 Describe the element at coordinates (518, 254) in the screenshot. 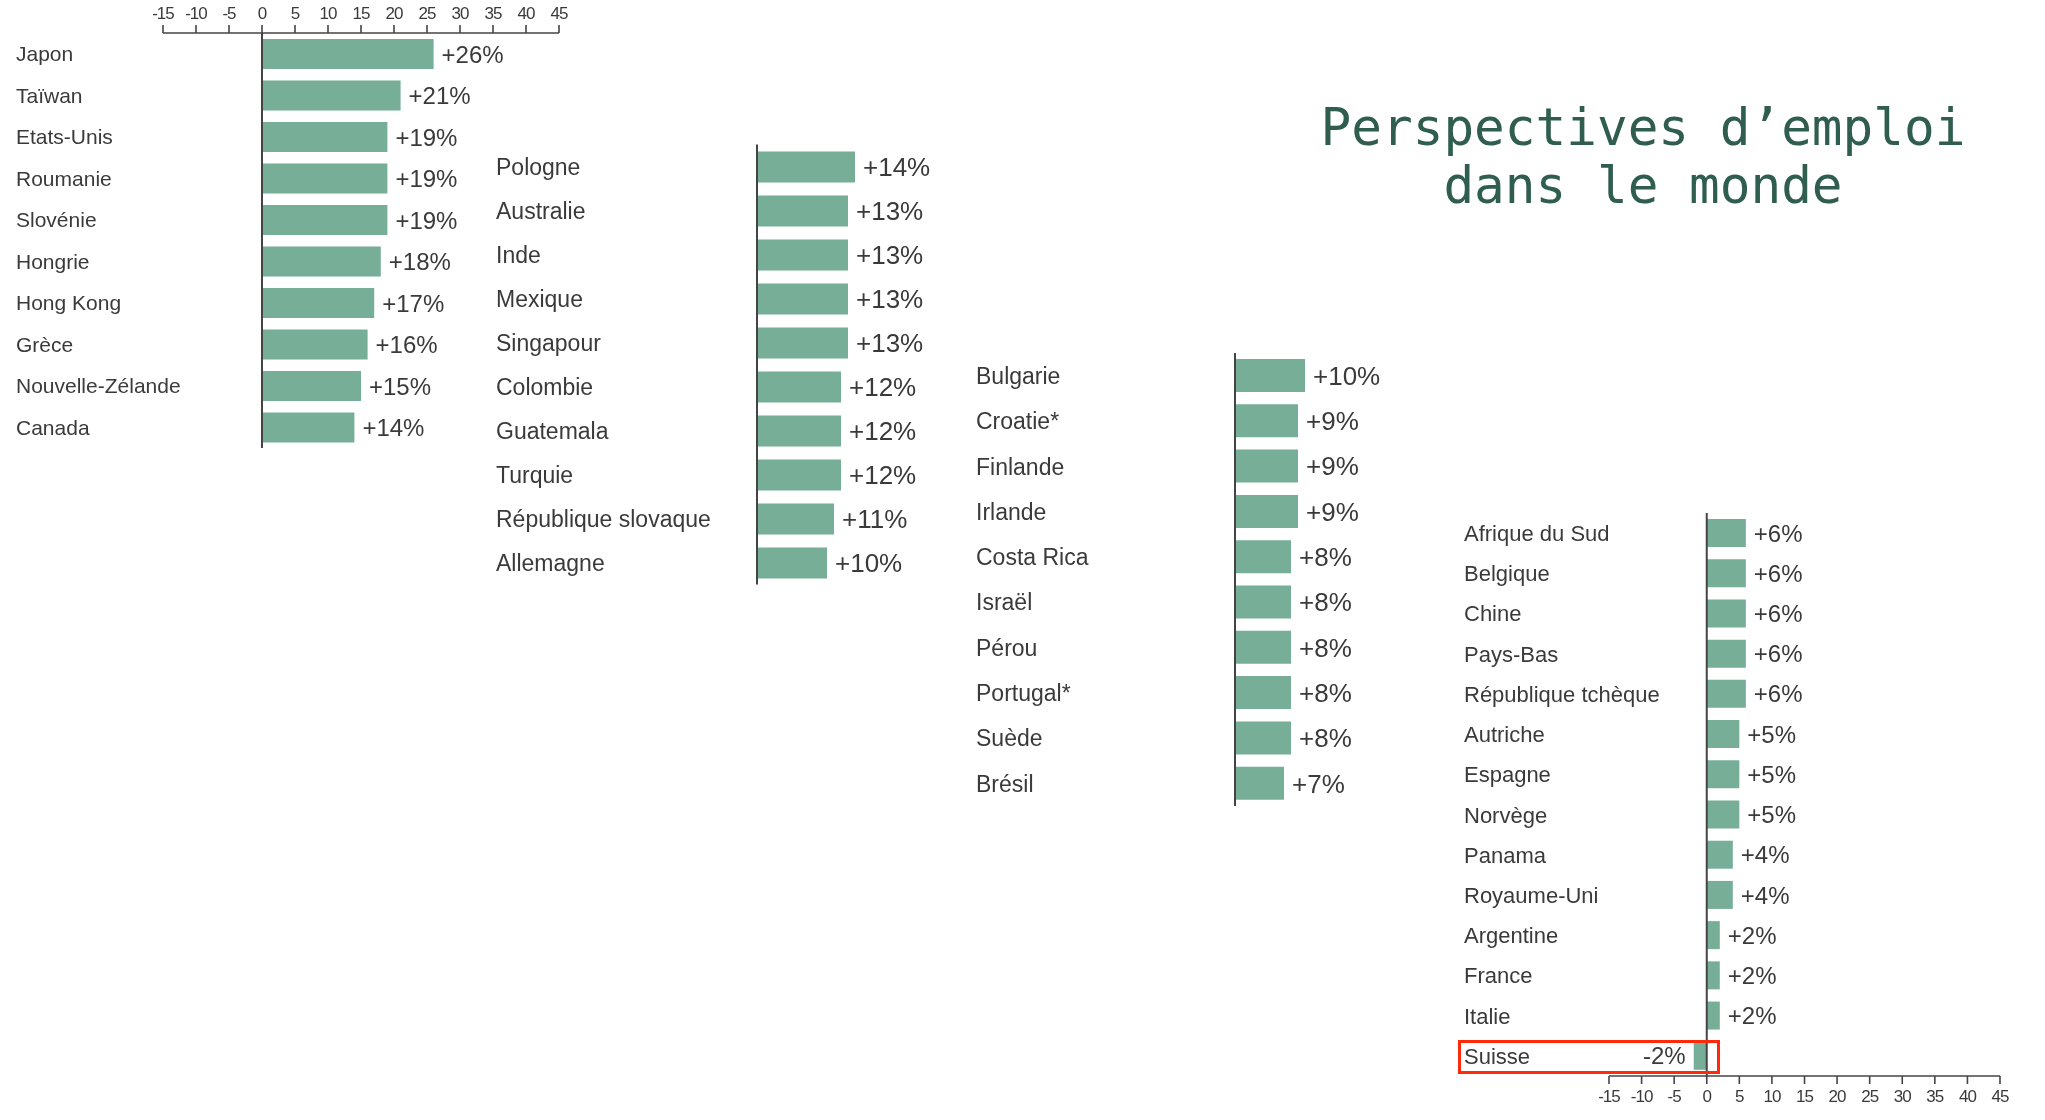

I see `y-tick-label: Inde` at that location.